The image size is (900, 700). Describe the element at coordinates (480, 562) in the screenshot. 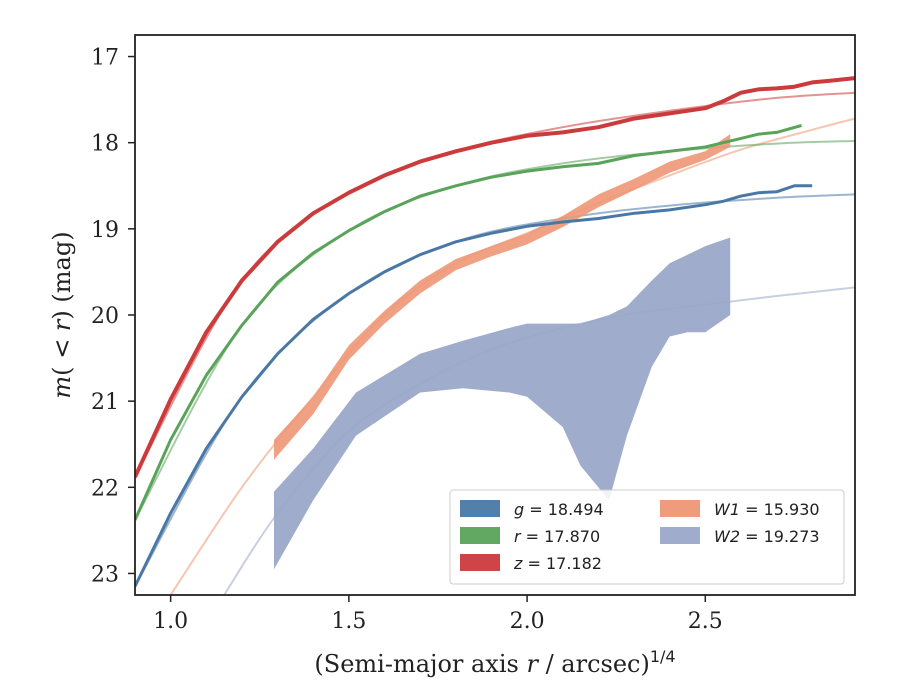

I see `legend-swatch-z` at that location.